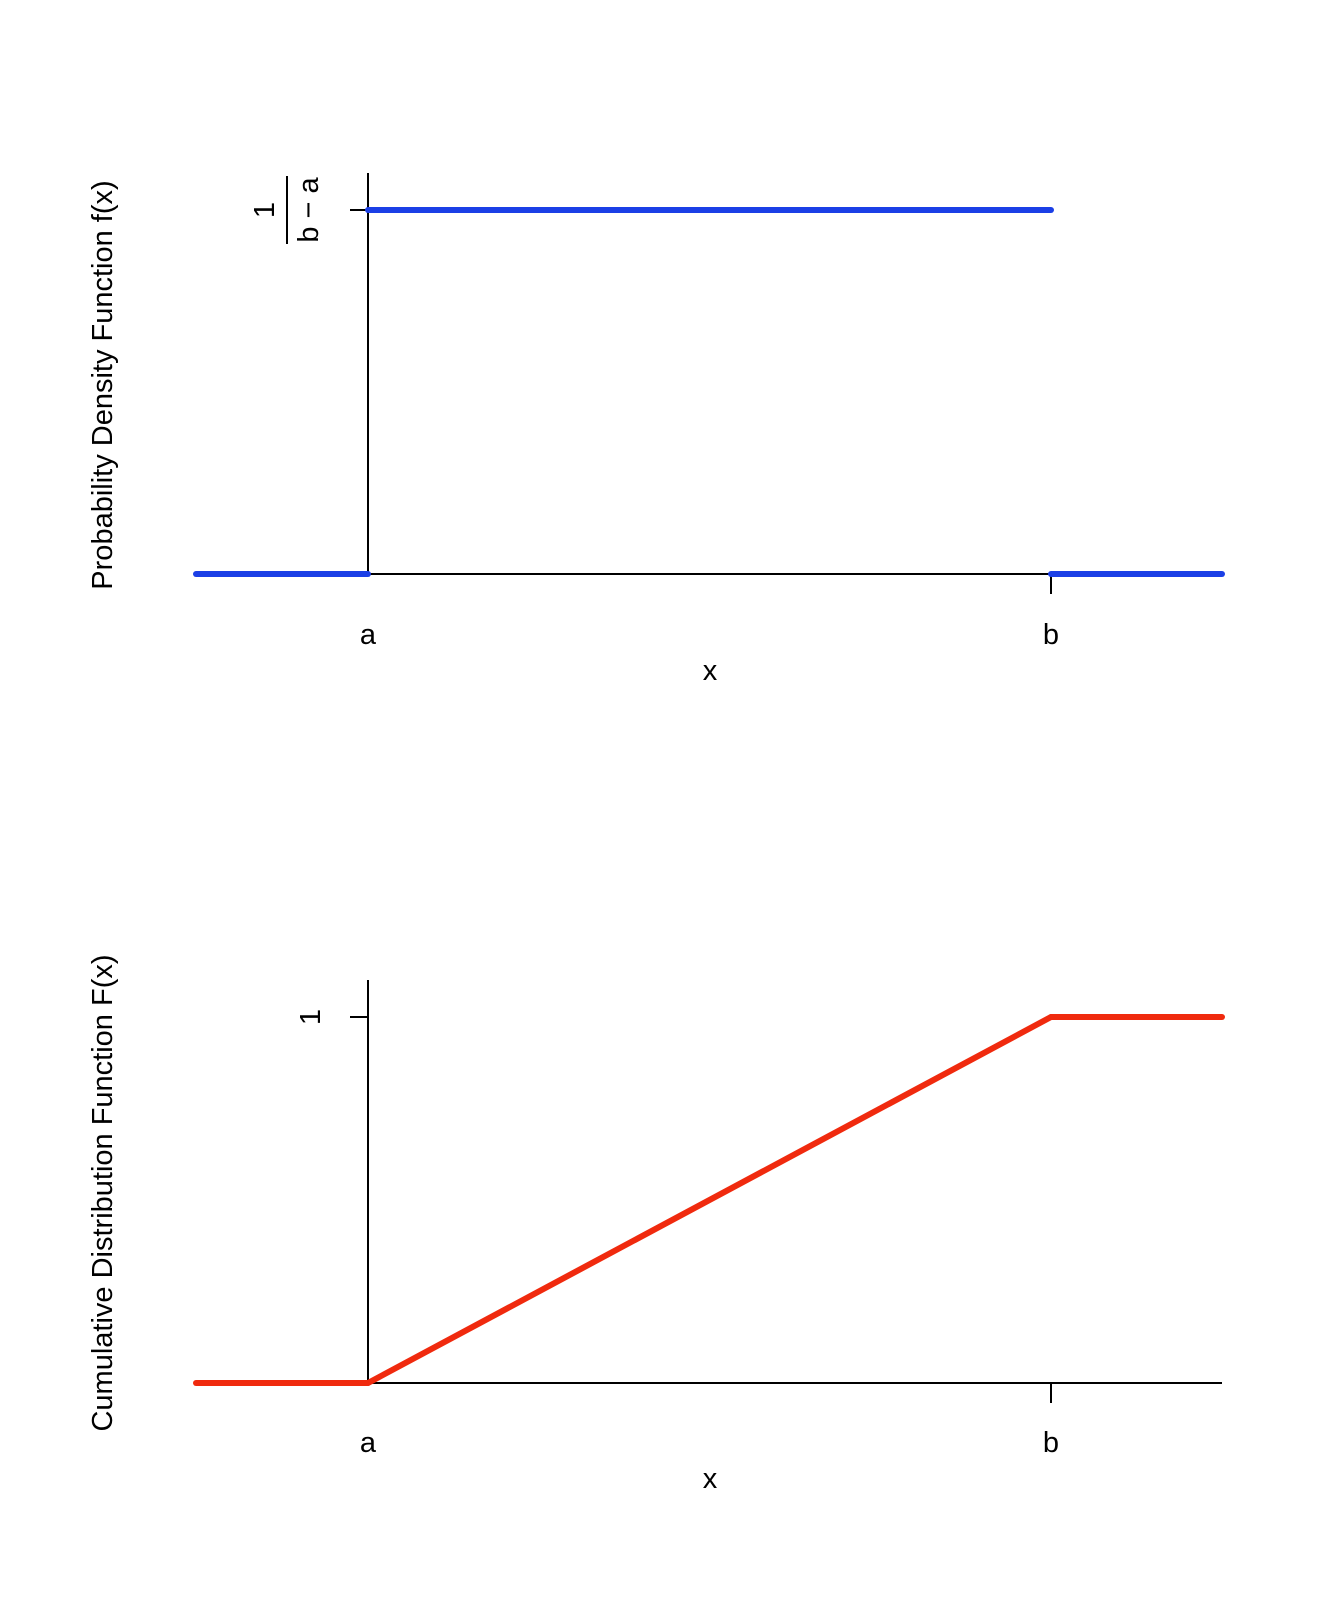 This screenshot has height=1612, width=1344. I want to click on cdf-y-tick-label-one: 1, so click(311, 1017).